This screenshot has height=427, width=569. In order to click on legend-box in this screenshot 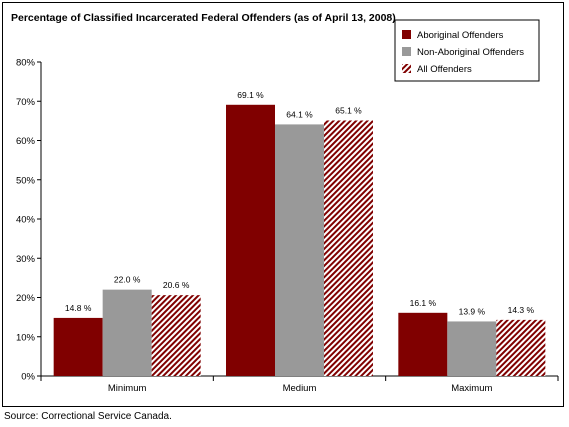, I will do `click(467, 50)`.